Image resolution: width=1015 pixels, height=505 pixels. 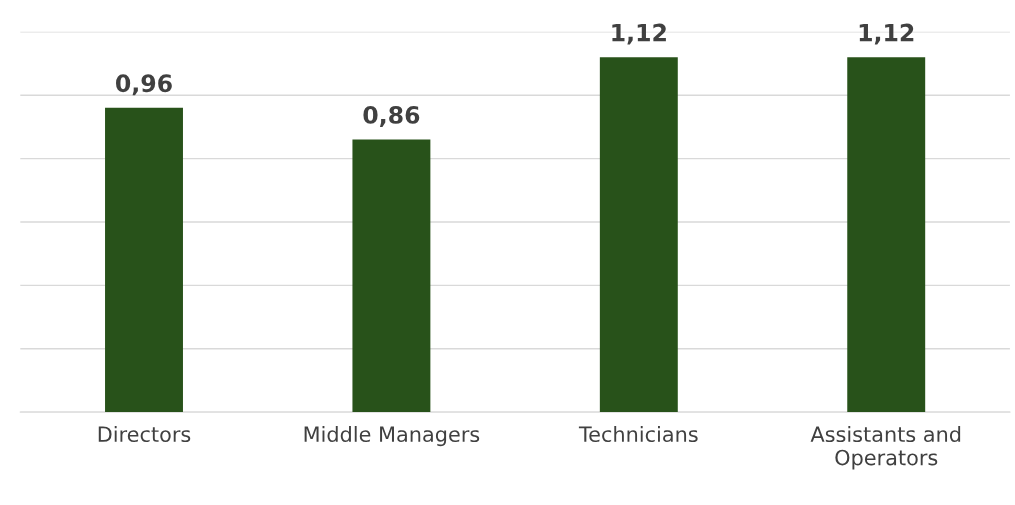 I want to click on x-tick-label: Directors, so click(x=144, y=434).